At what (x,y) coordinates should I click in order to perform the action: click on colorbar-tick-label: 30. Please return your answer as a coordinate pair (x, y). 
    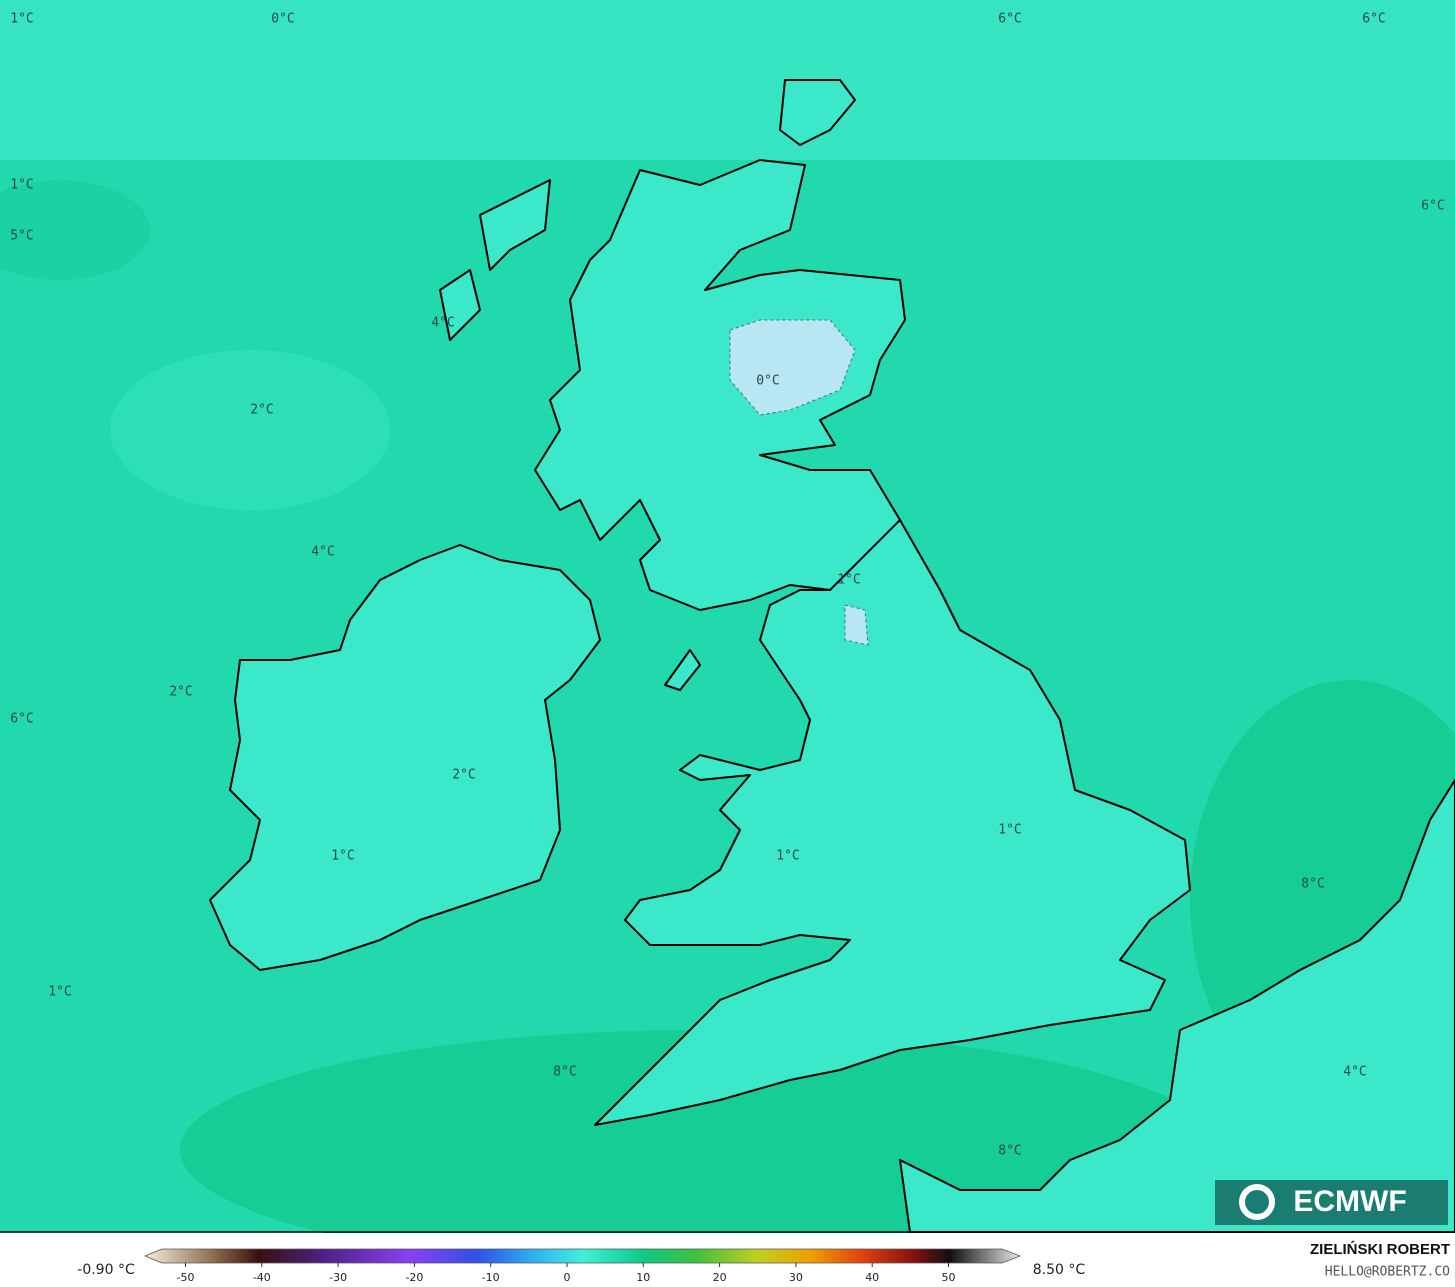
    Looking at the image, I should click on (796, 1277).